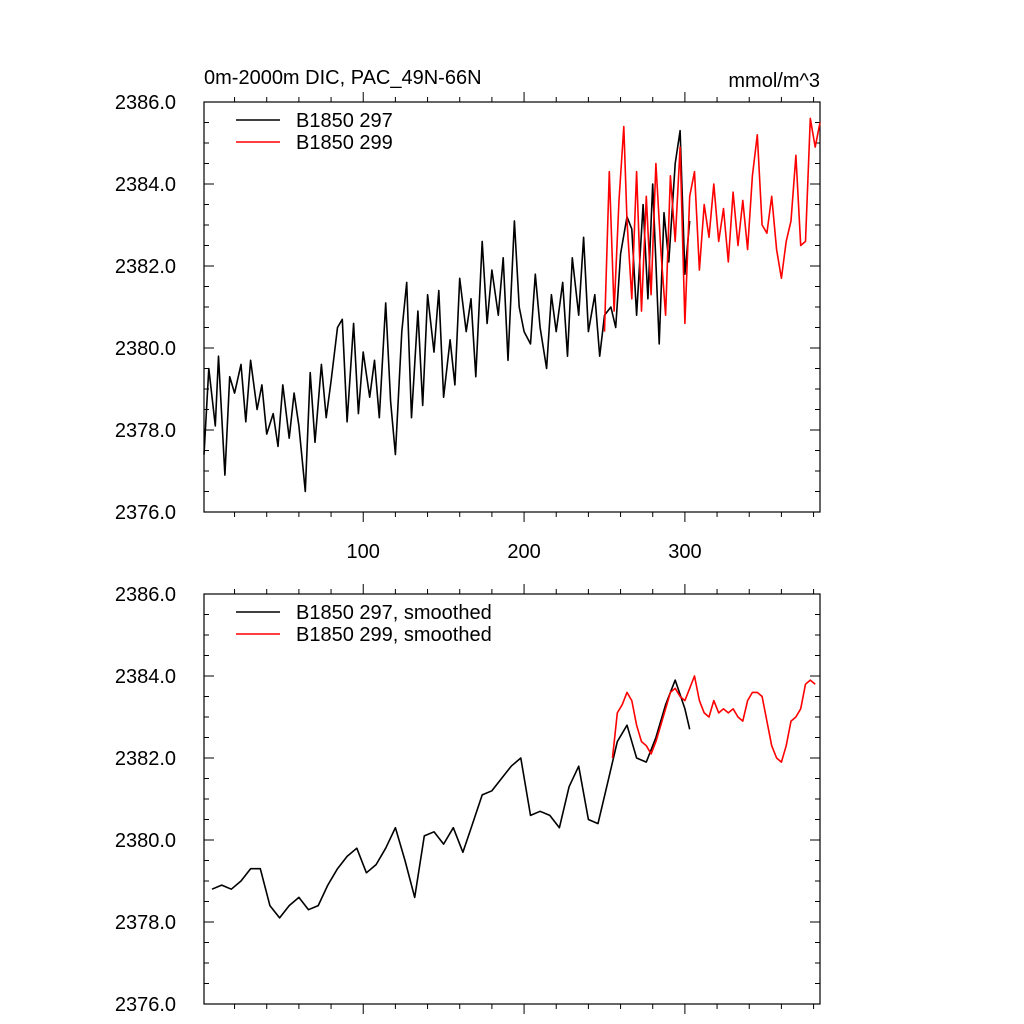 The width and height of the screenshot is (1024, 1024). What do you see at coordinates (684, 552) in the screenshot?
I see `x-tick-label: 300` at bounding box center [684, 552].